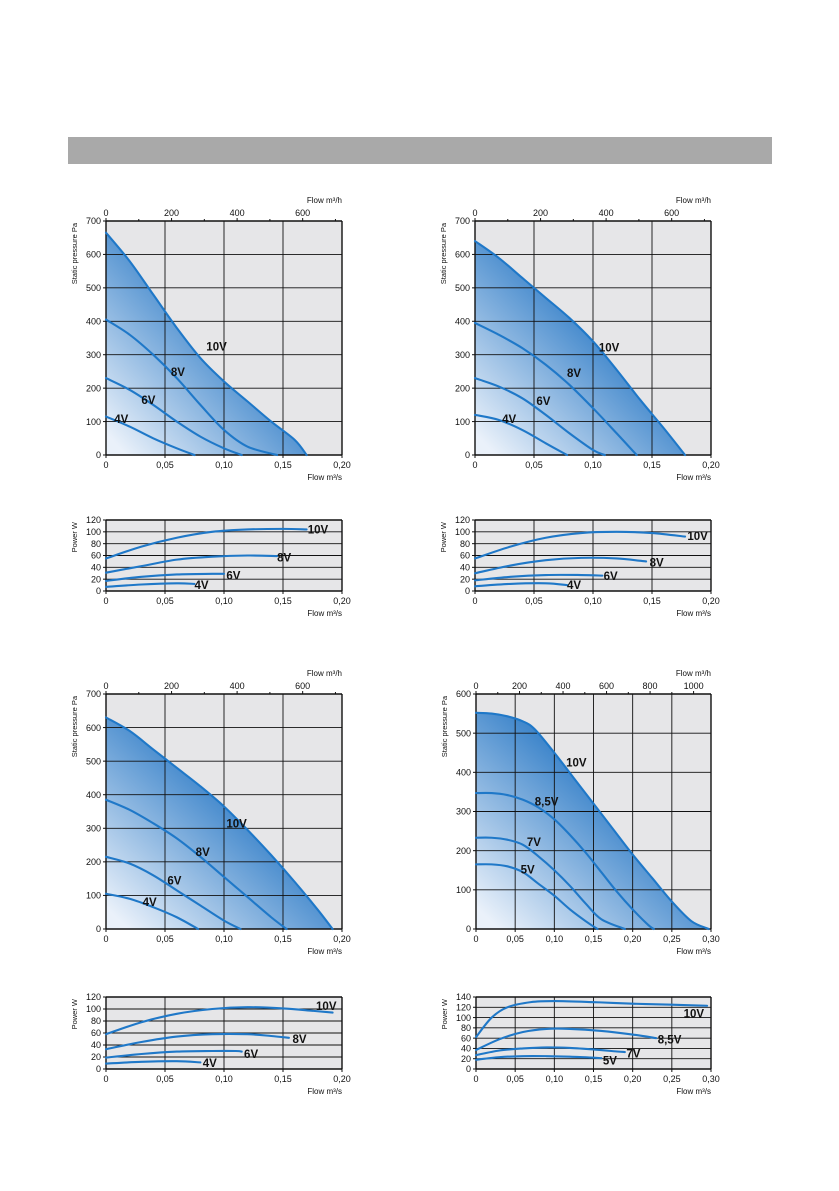 The width and height of the screenshot is (839, 1191). I want to click on operating-area, so click(592, 820).